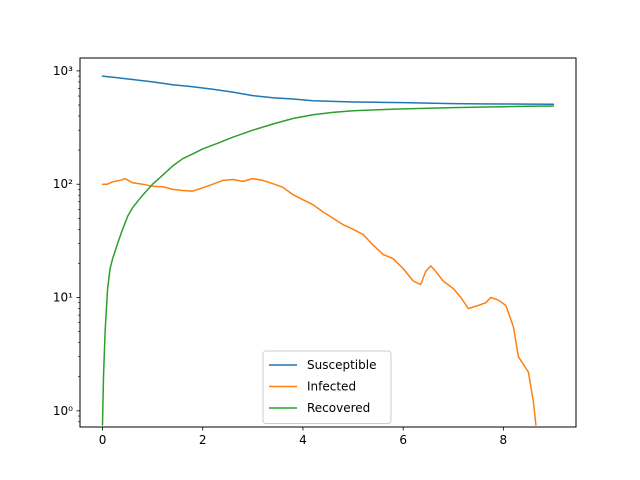 The height and width of the screenshot is (480, 640). What do you see at coordinates (63, 411) in the screenshot?
I see `y-tick-label: 10⁰` at bounding box center [63, 411].